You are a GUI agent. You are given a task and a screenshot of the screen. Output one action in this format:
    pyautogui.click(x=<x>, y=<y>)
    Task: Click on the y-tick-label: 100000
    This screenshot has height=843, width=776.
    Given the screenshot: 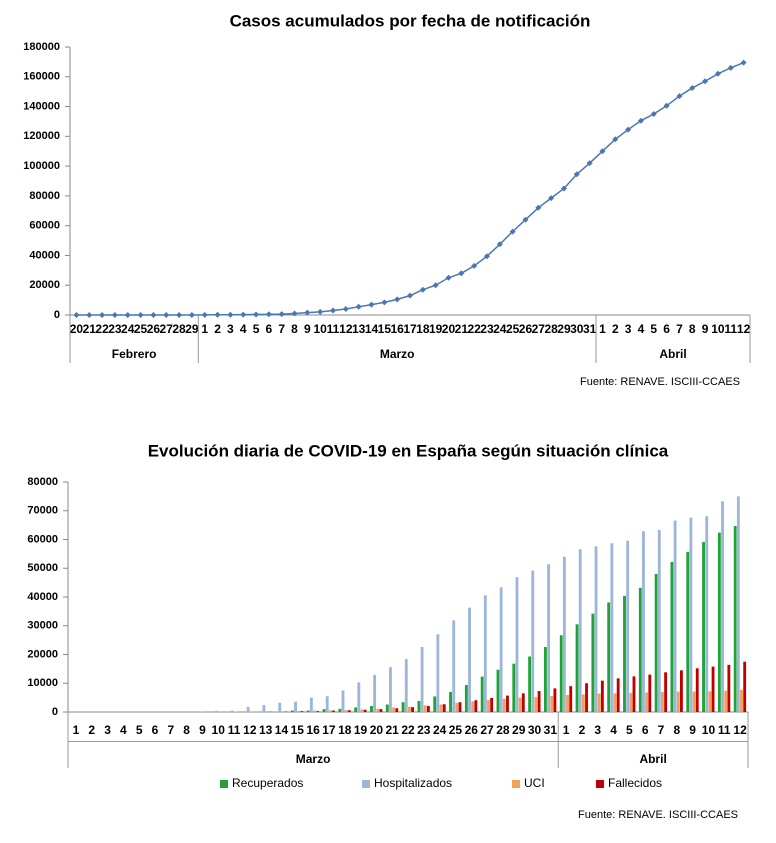 What is the action you would take?
    pyautogui.click(x=41, y=166)
    